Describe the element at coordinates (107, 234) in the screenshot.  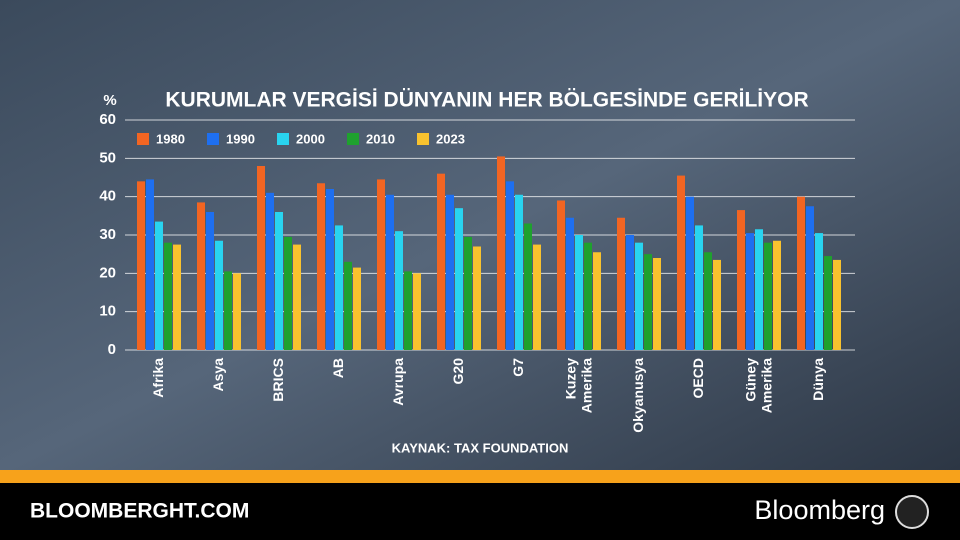
I see `y-tick-label: 30` at that location.